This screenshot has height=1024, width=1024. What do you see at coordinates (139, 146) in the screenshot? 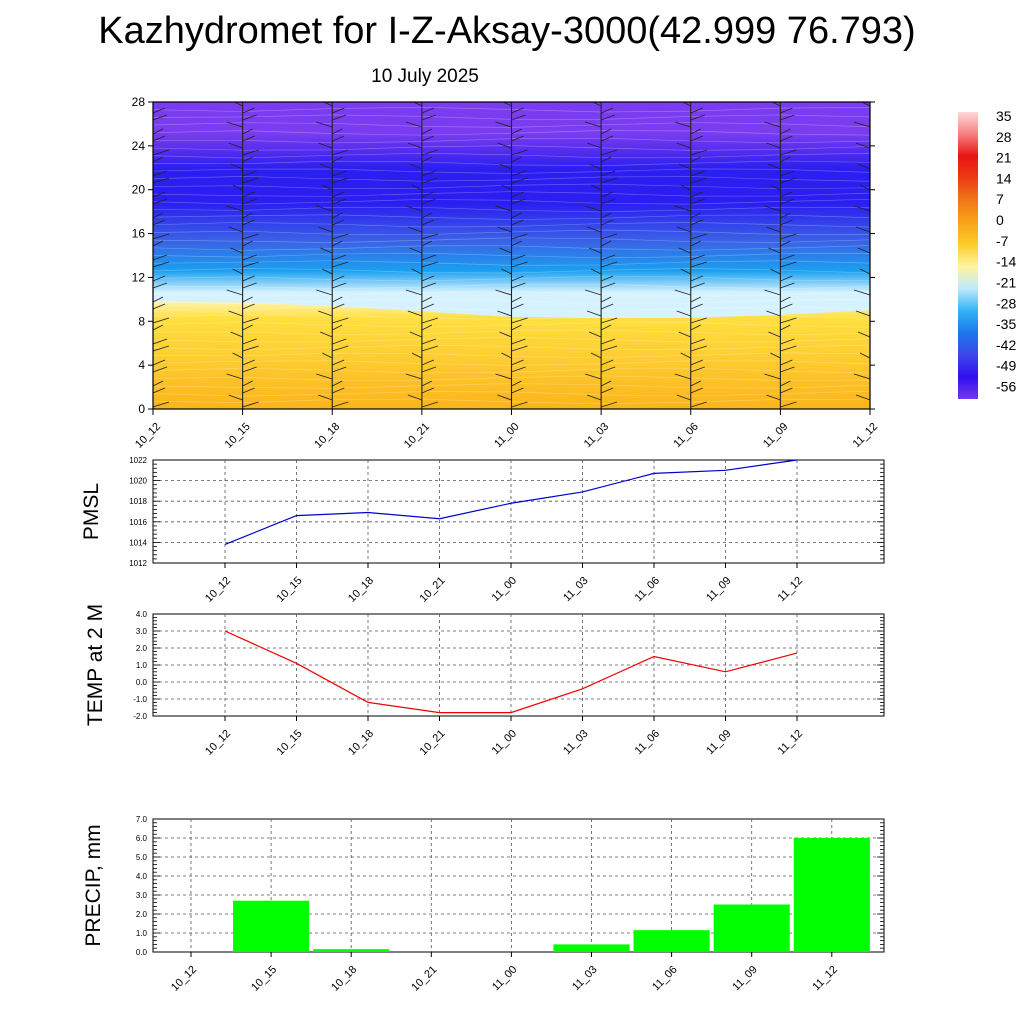
I see `y-tick-label: 24` at bounding box center [139, 146].